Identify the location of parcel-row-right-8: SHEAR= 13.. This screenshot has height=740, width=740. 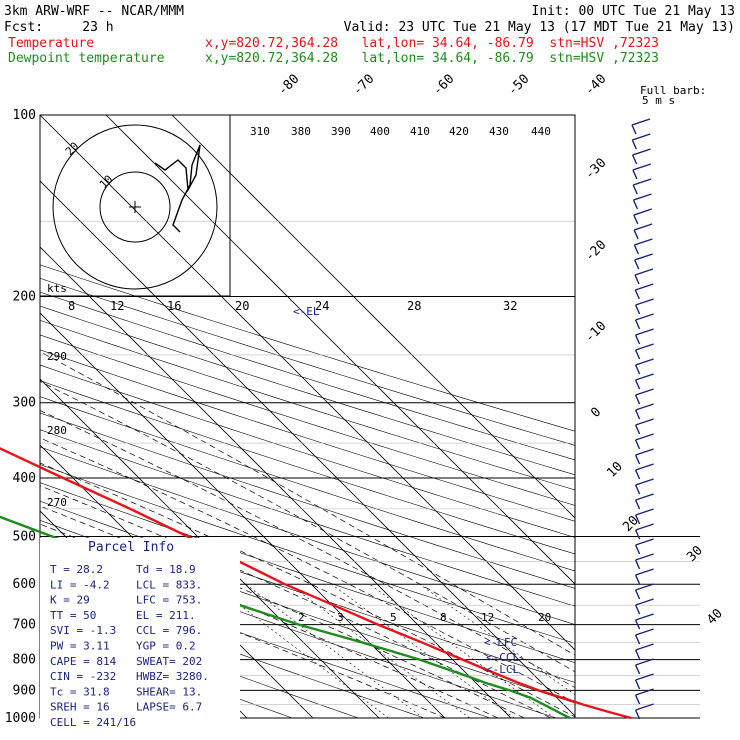
(169, 691).